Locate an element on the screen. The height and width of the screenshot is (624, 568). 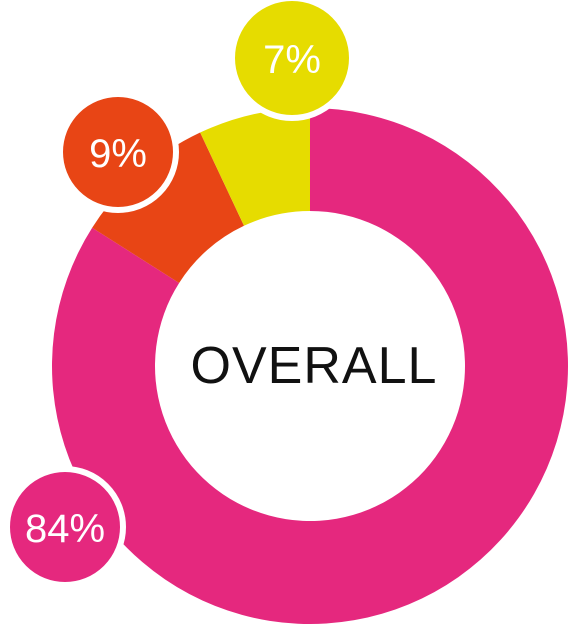
value-label: 7% is located at coordinates (292, 60).